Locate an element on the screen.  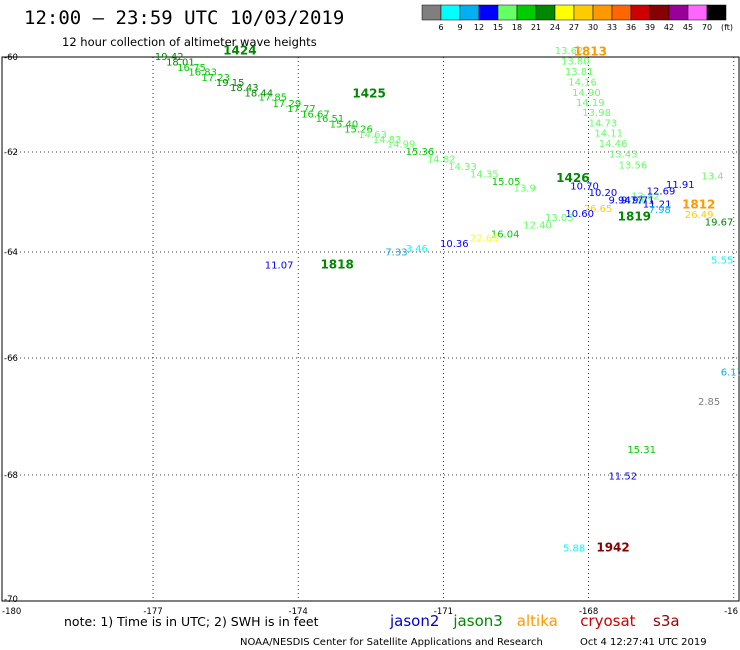
satellite-name: altika is located at coordinates (537, 621).